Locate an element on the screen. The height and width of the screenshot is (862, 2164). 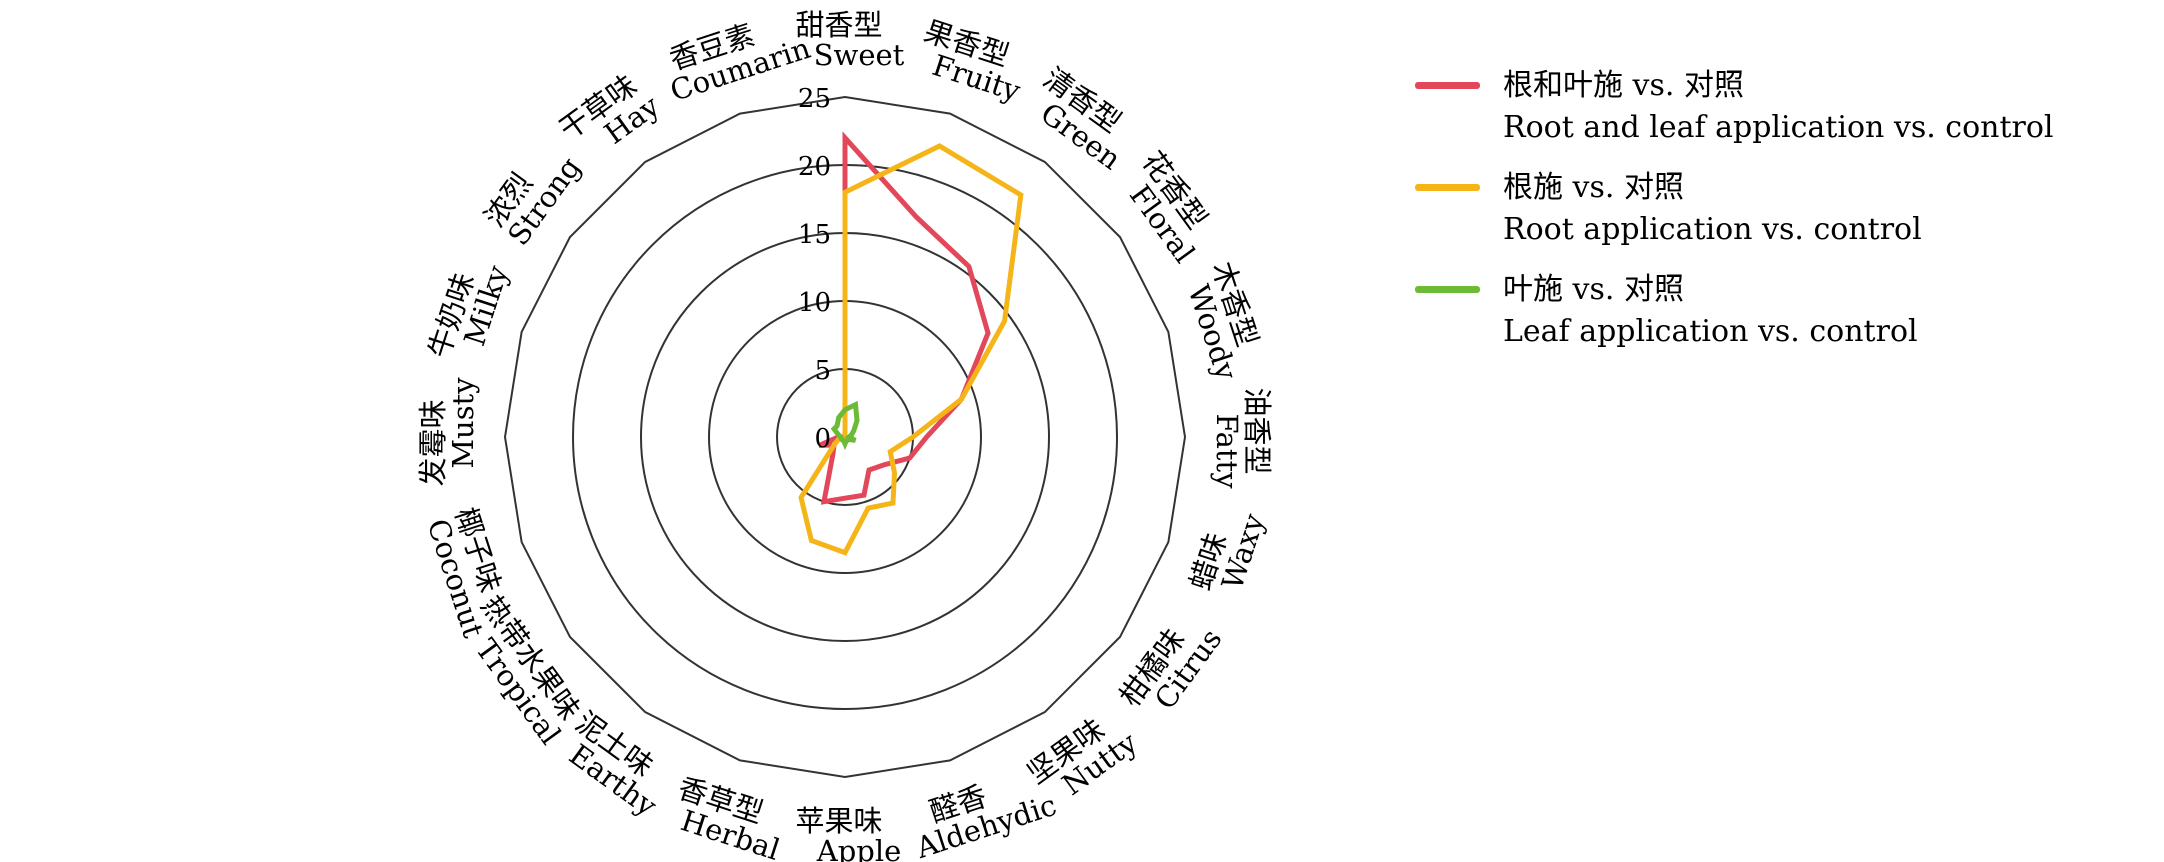
legend-label-cn: 根和叶施 vs. 对照 is located at coordinates (1623, 85).